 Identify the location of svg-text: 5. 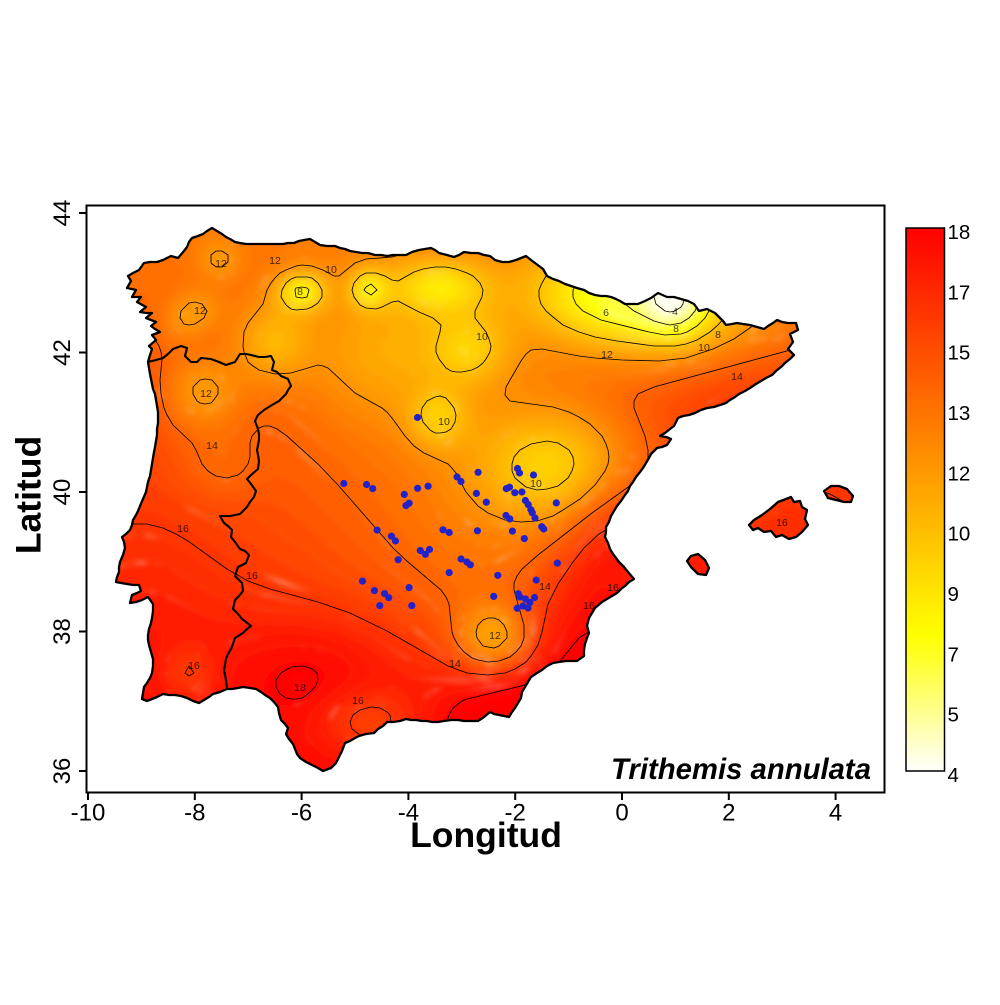
(953, 715).